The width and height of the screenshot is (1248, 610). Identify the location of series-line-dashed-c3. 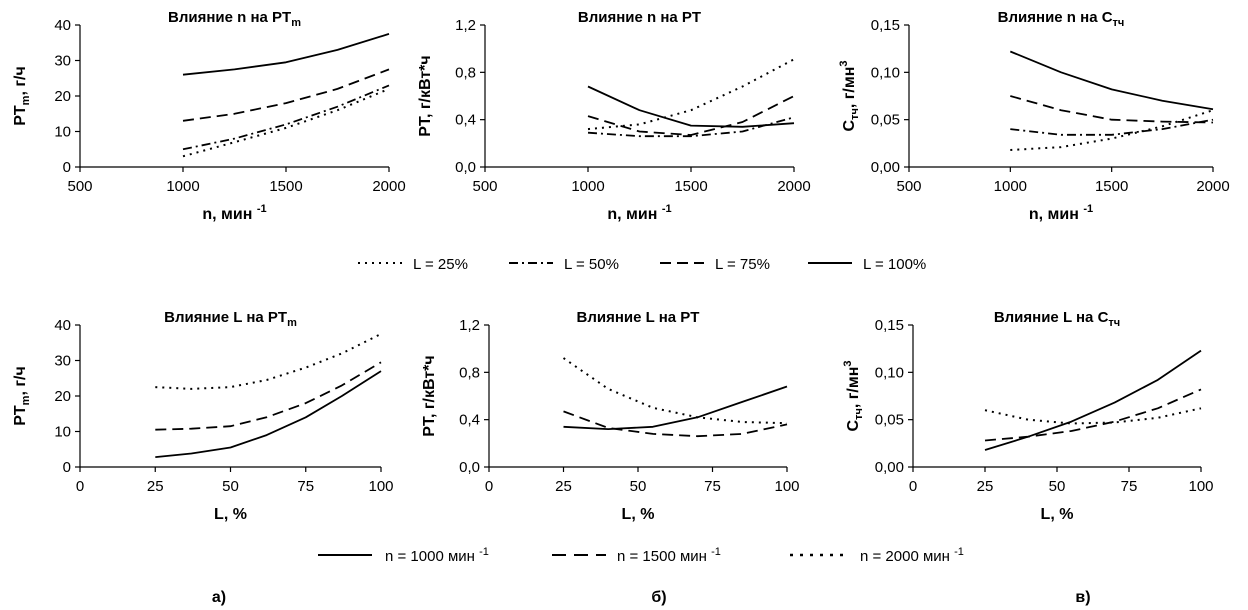
(1112, 109).